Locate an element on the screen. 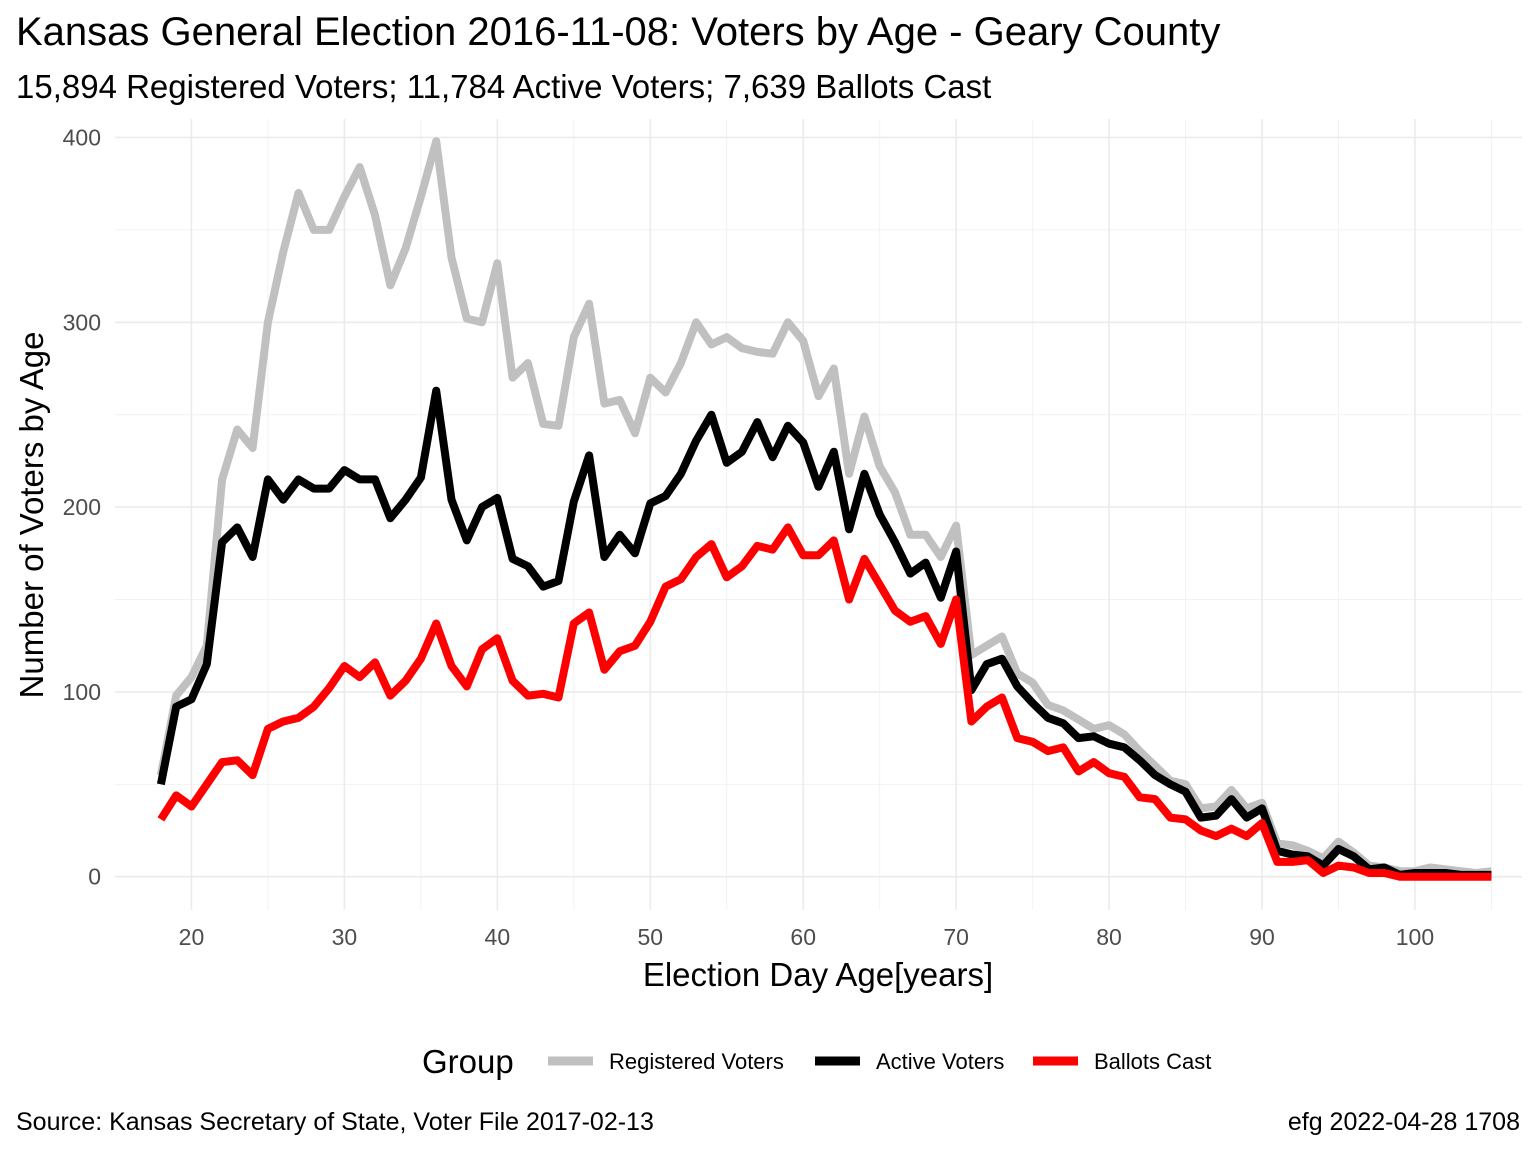 This screenshot has width=1536, height=1152. legend-label-1: Registered Voters is located at coordinates (696, 1061).